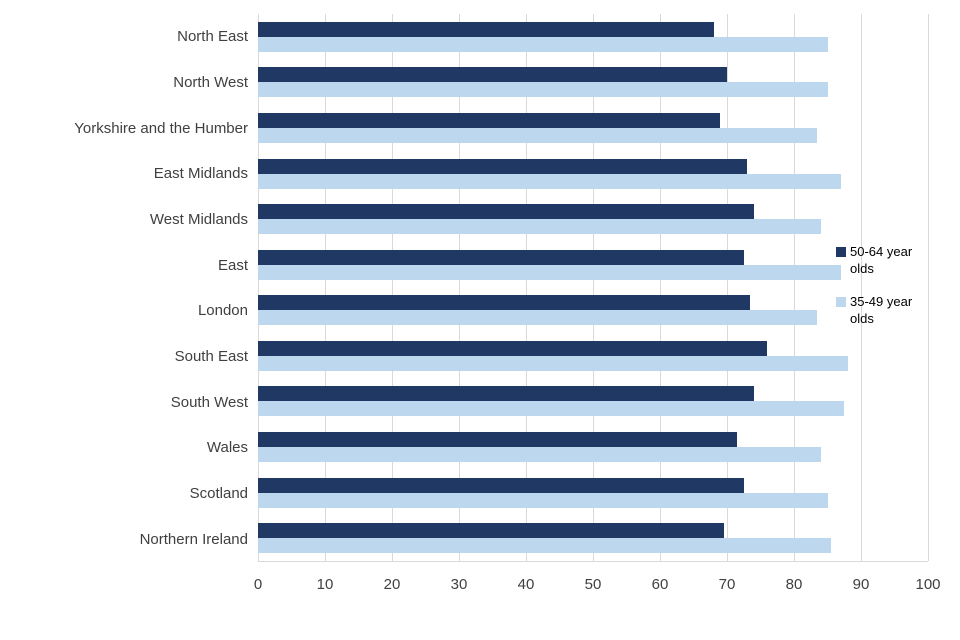  I want to click on x-tick-label: 50, so click(593, 584).